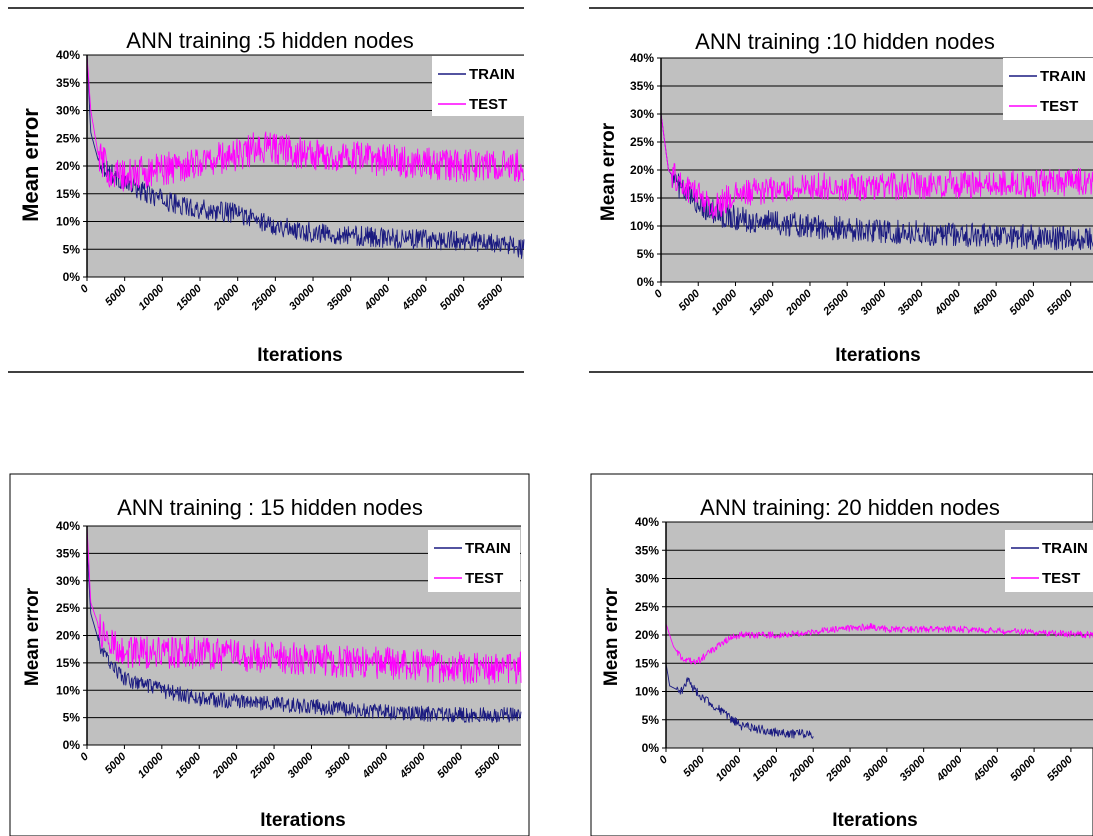 The height and width of the screenshot is (836, 1093). Describe the element at coordinates (270, 507) in the screenshot. I see `chart-title: ANN training : 15 hidden nodes` at that location.